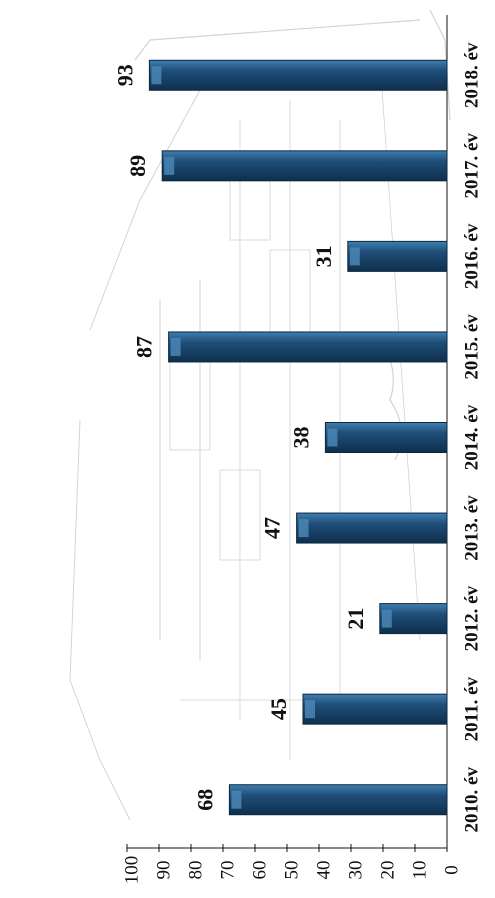 This screenshot has width=495, height=898. I want to click on data-label: 89, so click(137, 166).